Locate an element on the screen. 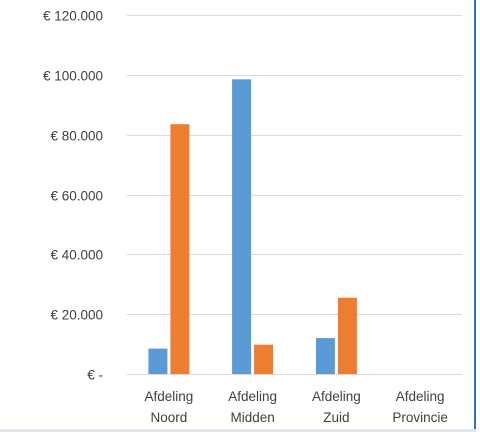 This screenshot has height=432, width=480. x-tick-label: Noord is located at coordinates (169, 417).